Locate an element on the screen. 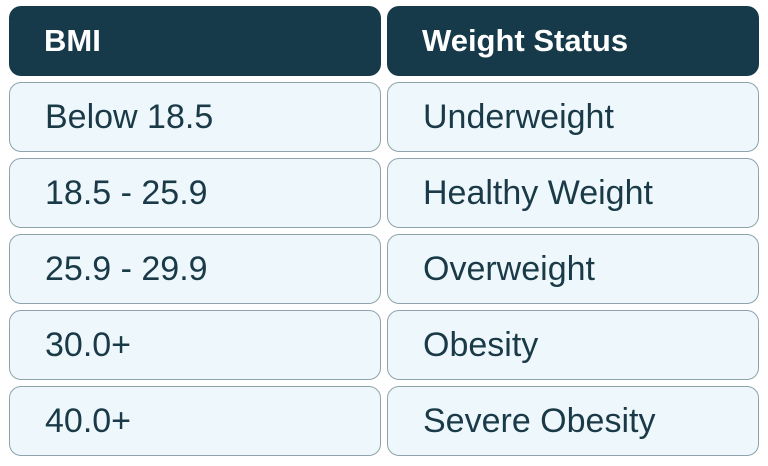  cell-weight-status: Overweight is located at coordinates (573, 269).